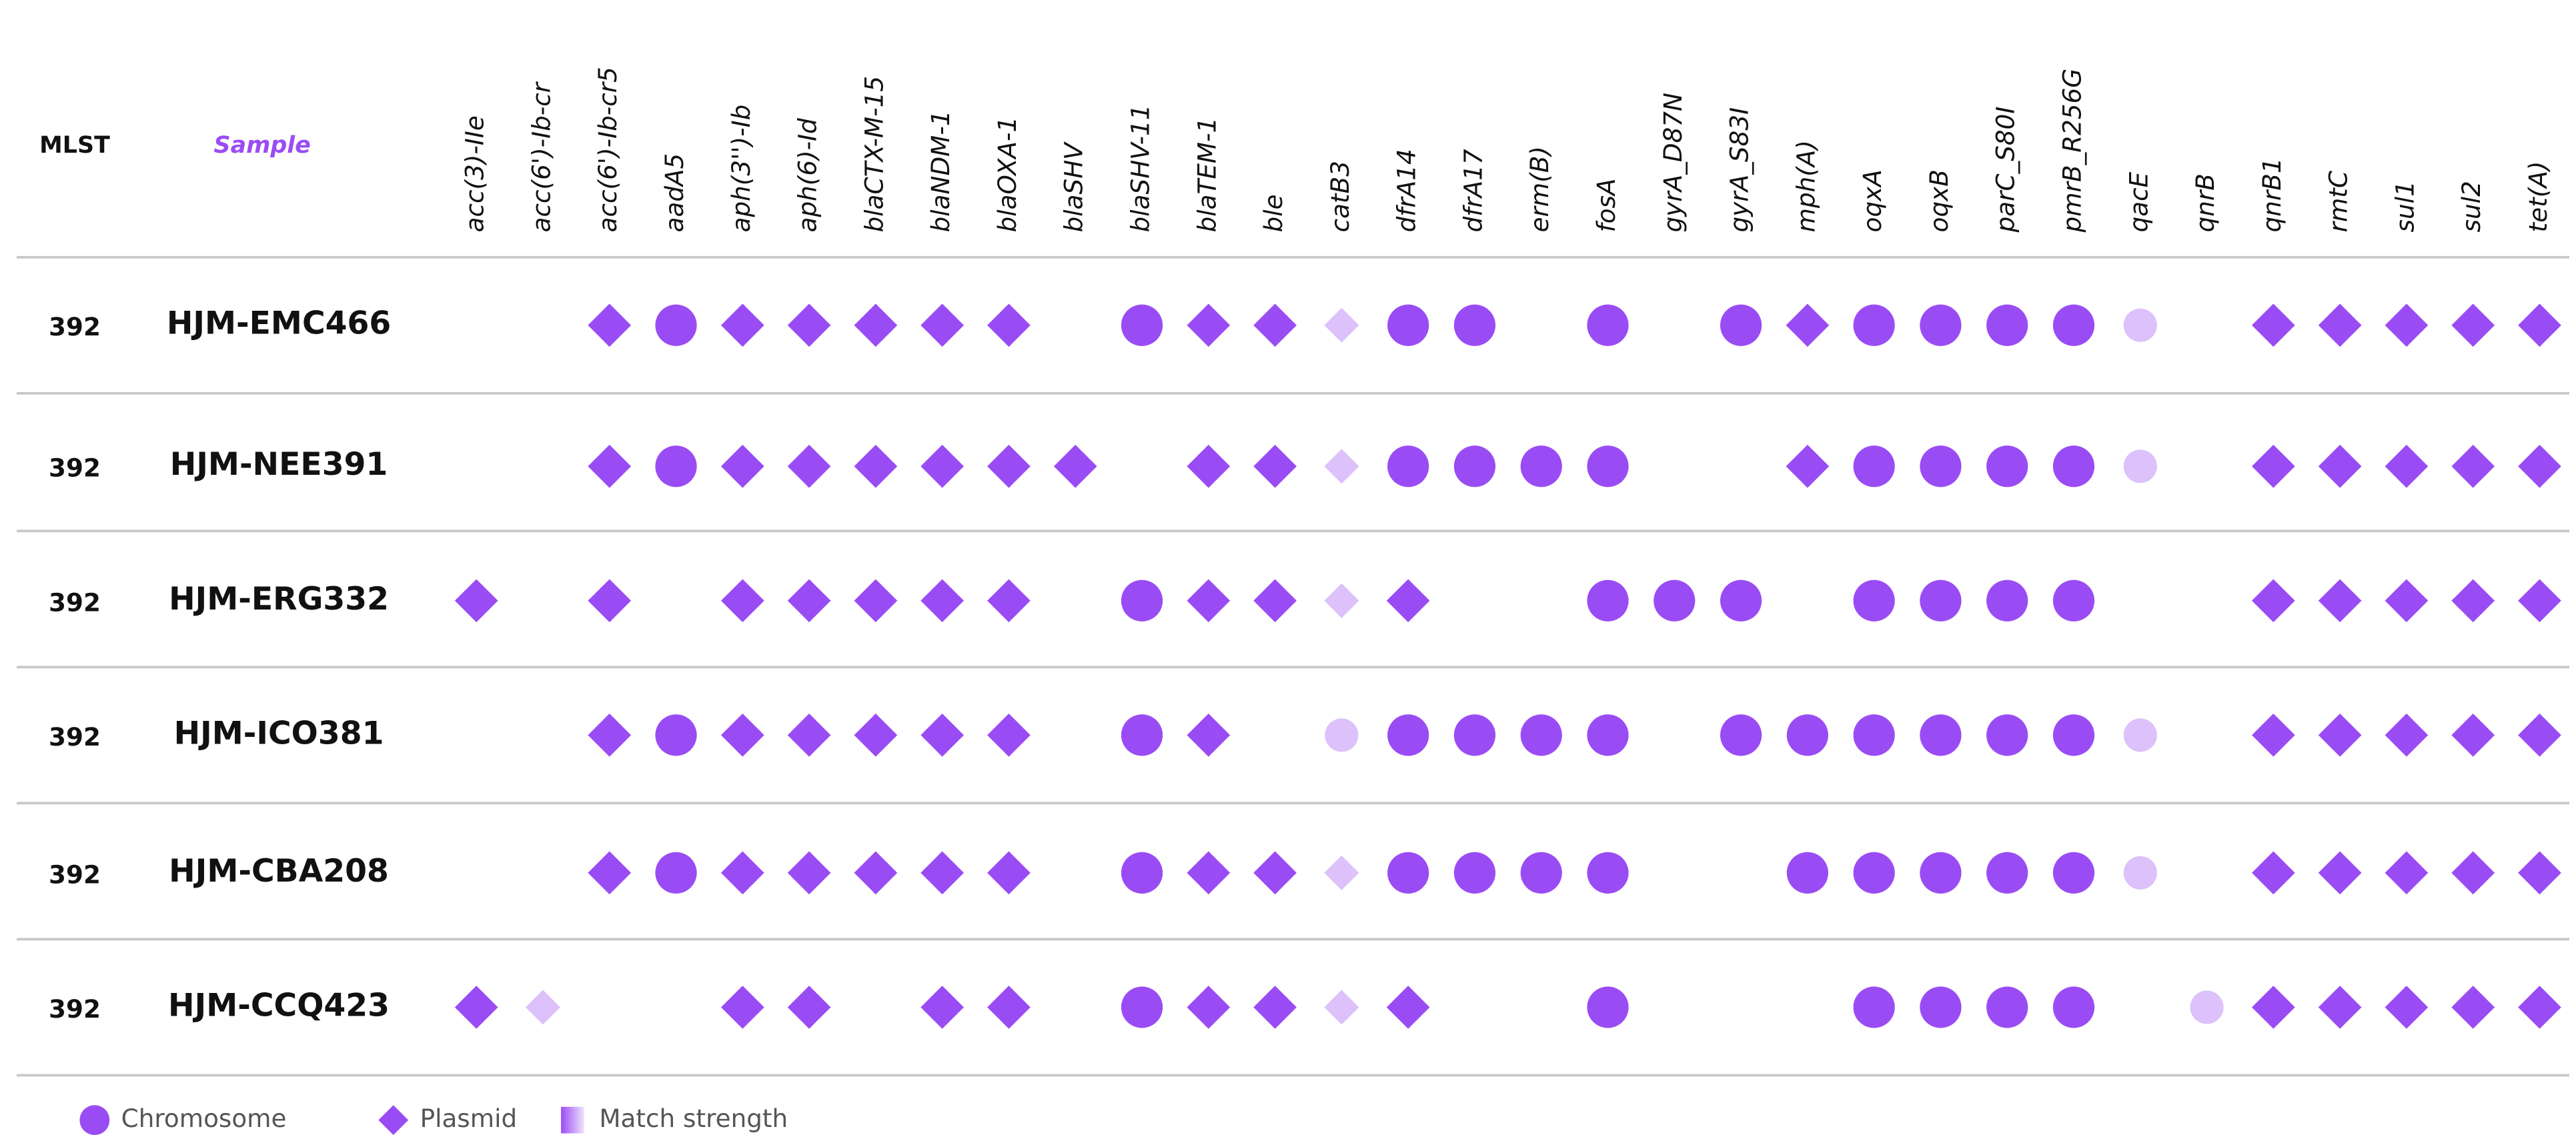  What do you see at coordinates (1472, 191) in the screenshot?
I see `gene-label: dfrA17` at bounding box center [1472, 191].